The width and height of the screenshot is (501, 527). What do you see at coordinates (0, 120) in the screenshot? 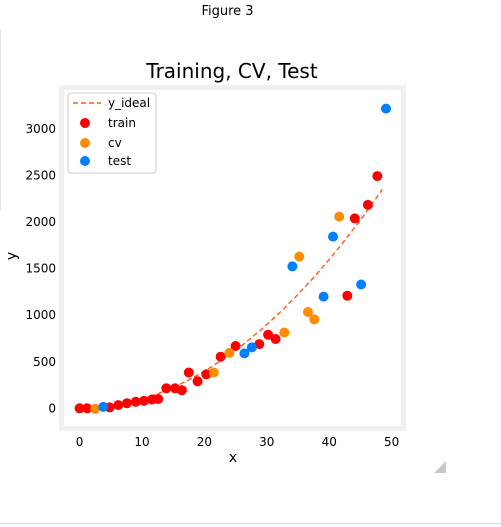
I see `window-left-edge` at bounding box center [0, 120].